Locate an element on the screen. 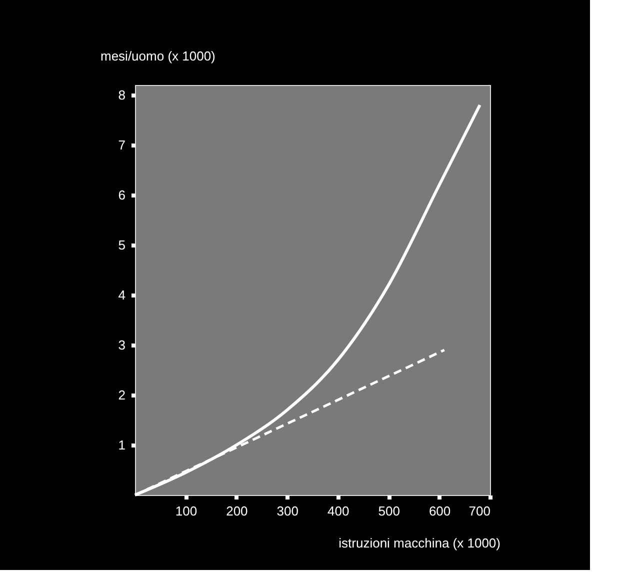 This screenshot has width=619, height=572. y-tick-label: 5 is located at coordinates (122, 245).